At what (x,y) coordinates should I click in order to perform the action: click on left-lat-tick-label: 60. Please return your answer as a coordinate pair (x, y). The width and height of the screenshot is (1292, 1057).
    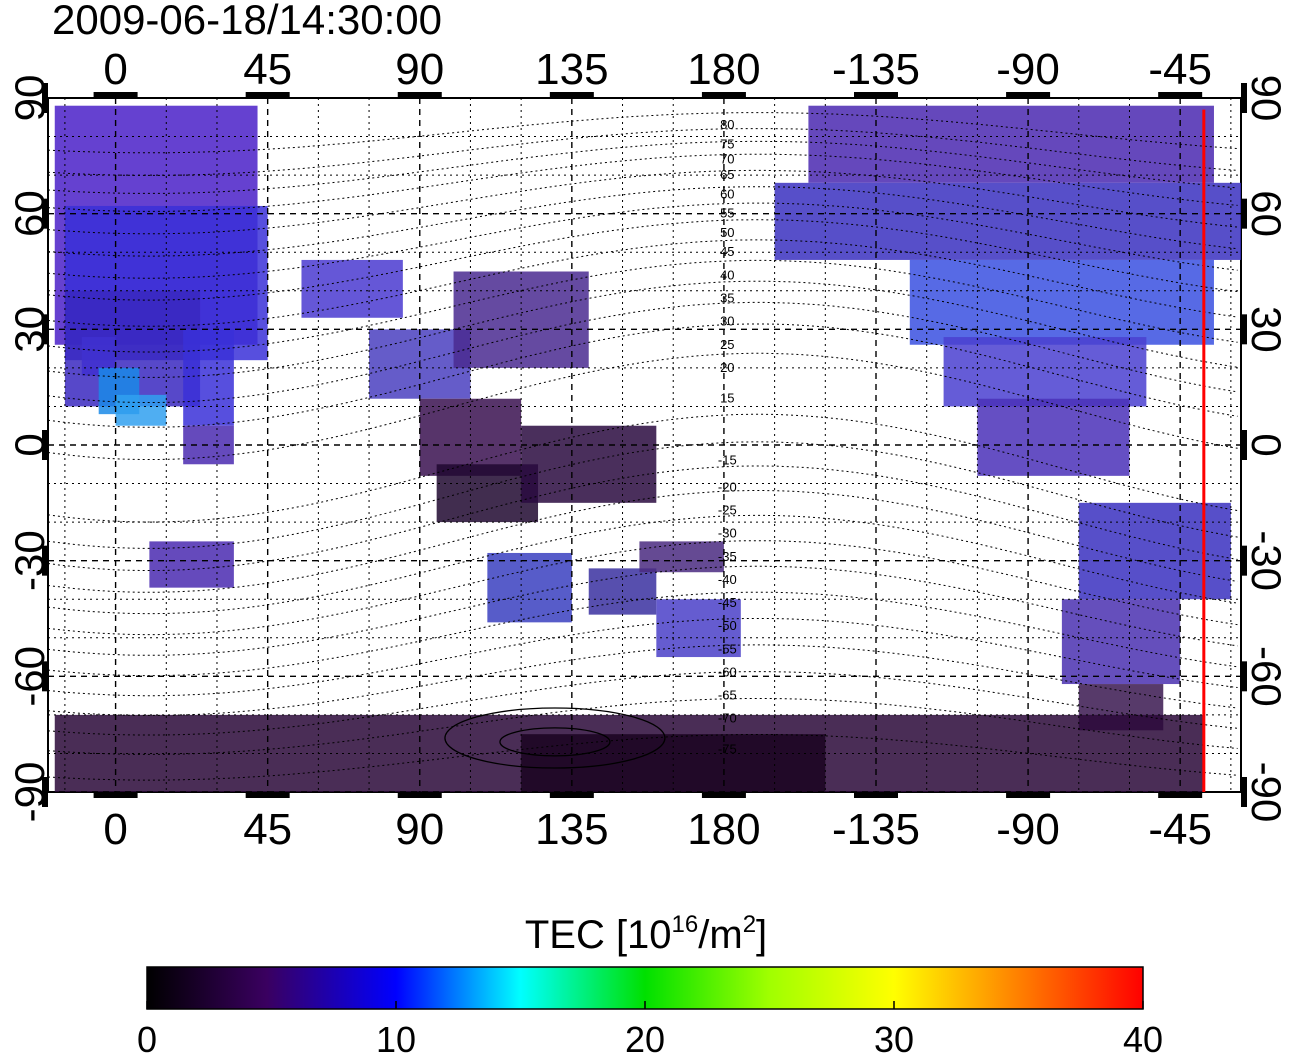
    Looking at the image, I should click on (29, 213).